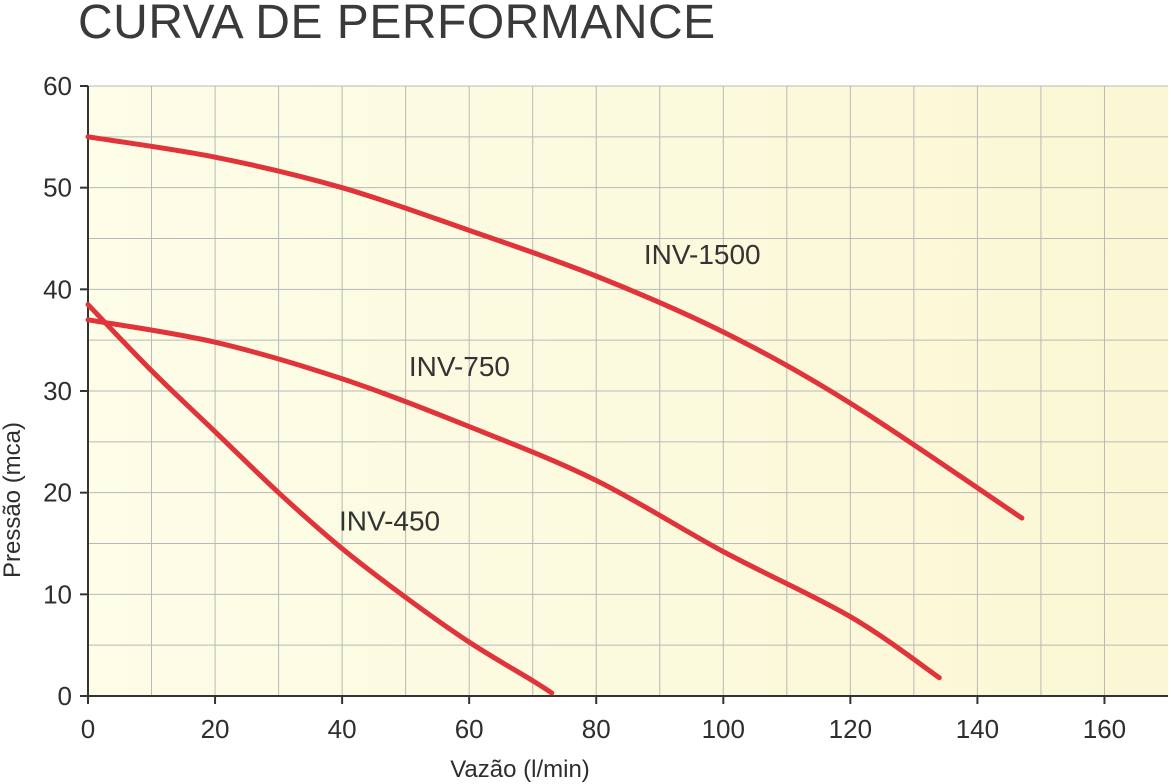 This screenshot has height=784, width=1171. What do you see at coordinates (1104, 729) in the screenshot?
I see `x-tick-label: 160` at bounding box center [1104, 729].